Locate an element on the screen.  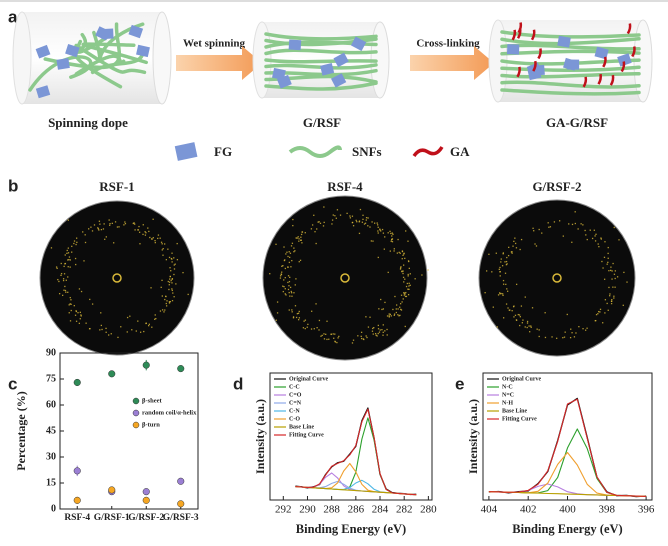
plot-frame is located at coordinates (129, 431).